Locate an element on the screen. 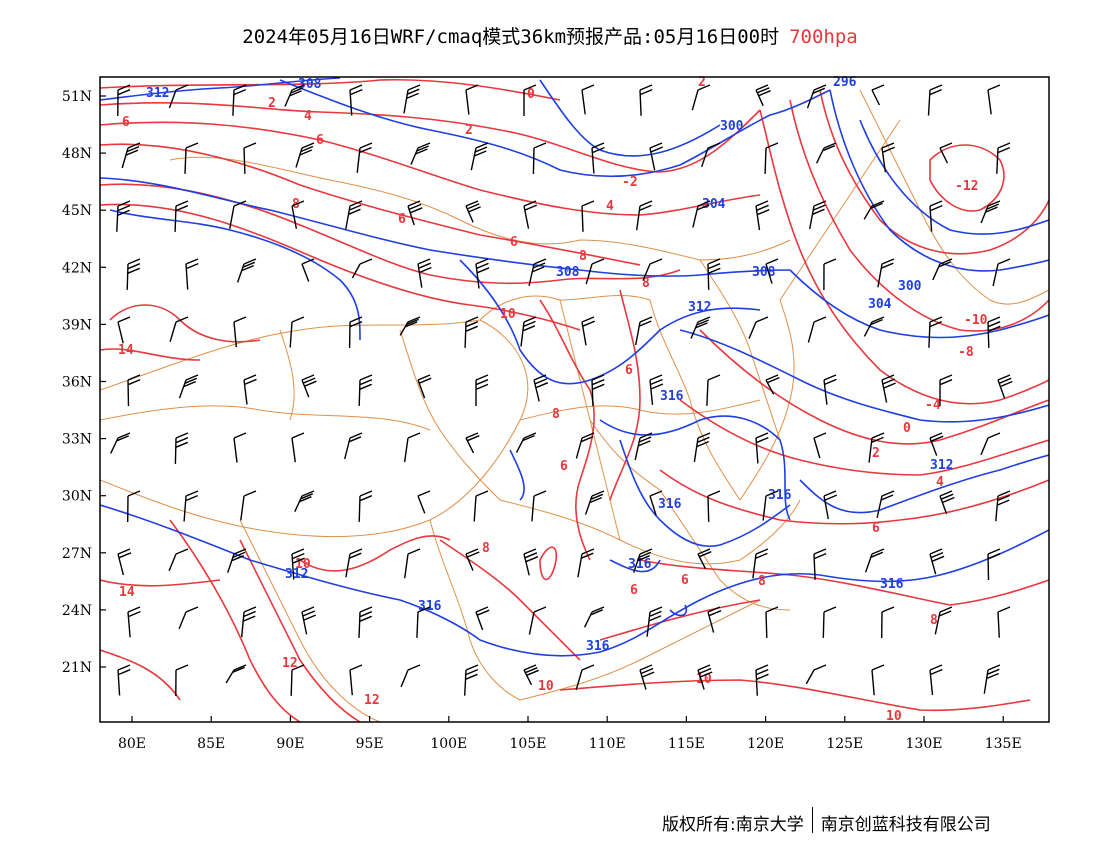  temp-label: -2 is located at coordinates (630, 182).